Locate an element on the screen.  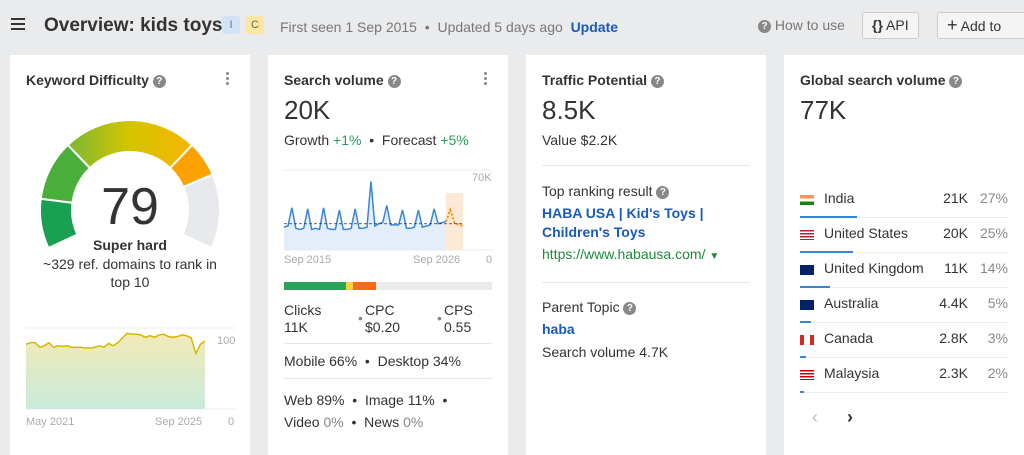
country-name: United States is located at coordinates (866, 233).